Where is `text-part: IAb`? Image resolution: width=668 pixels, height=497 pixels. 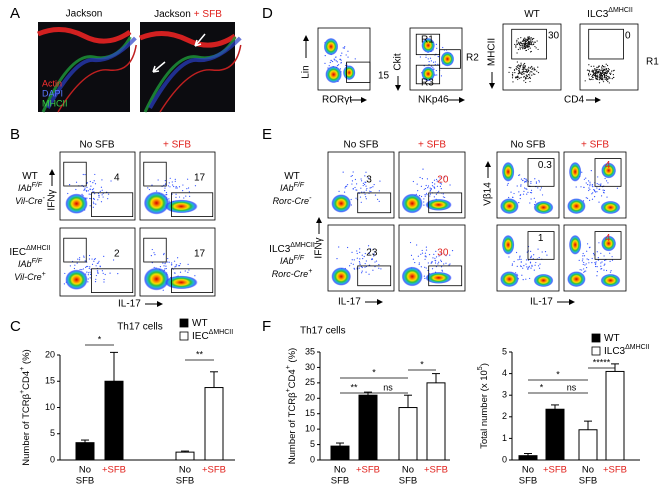 text-part: IAb is located at coordinates (287, 261).